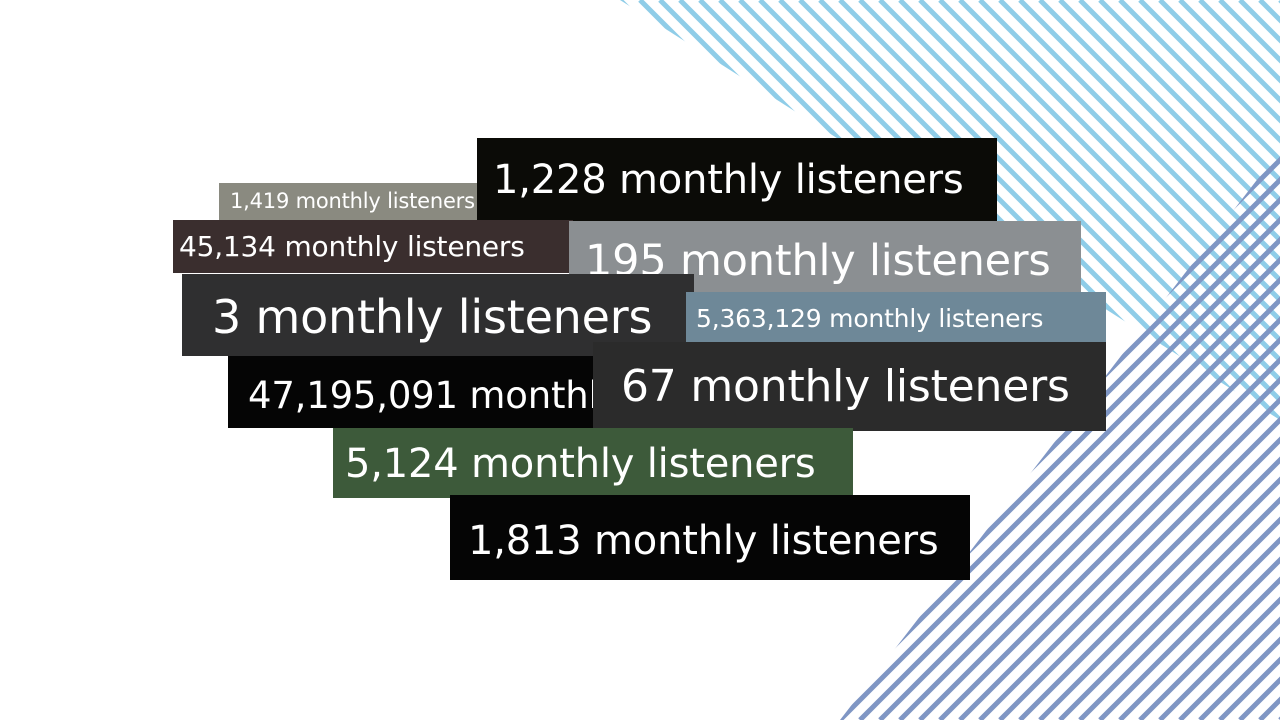  I want to click on listener-count-text: 3 monthly listeners, so click(432, 317).